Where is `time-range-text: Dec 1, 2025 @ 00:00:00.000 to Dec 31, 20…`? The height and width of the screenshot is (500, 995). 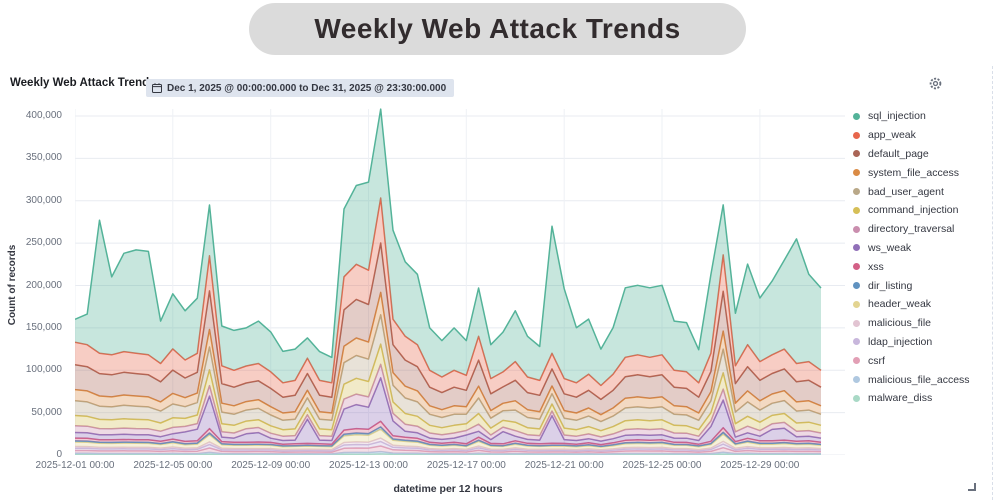 time-range-text: Dec 1, 2025 @ 00:00:00.000 to Dec 31, 20… is located at coordinates (307, 88).